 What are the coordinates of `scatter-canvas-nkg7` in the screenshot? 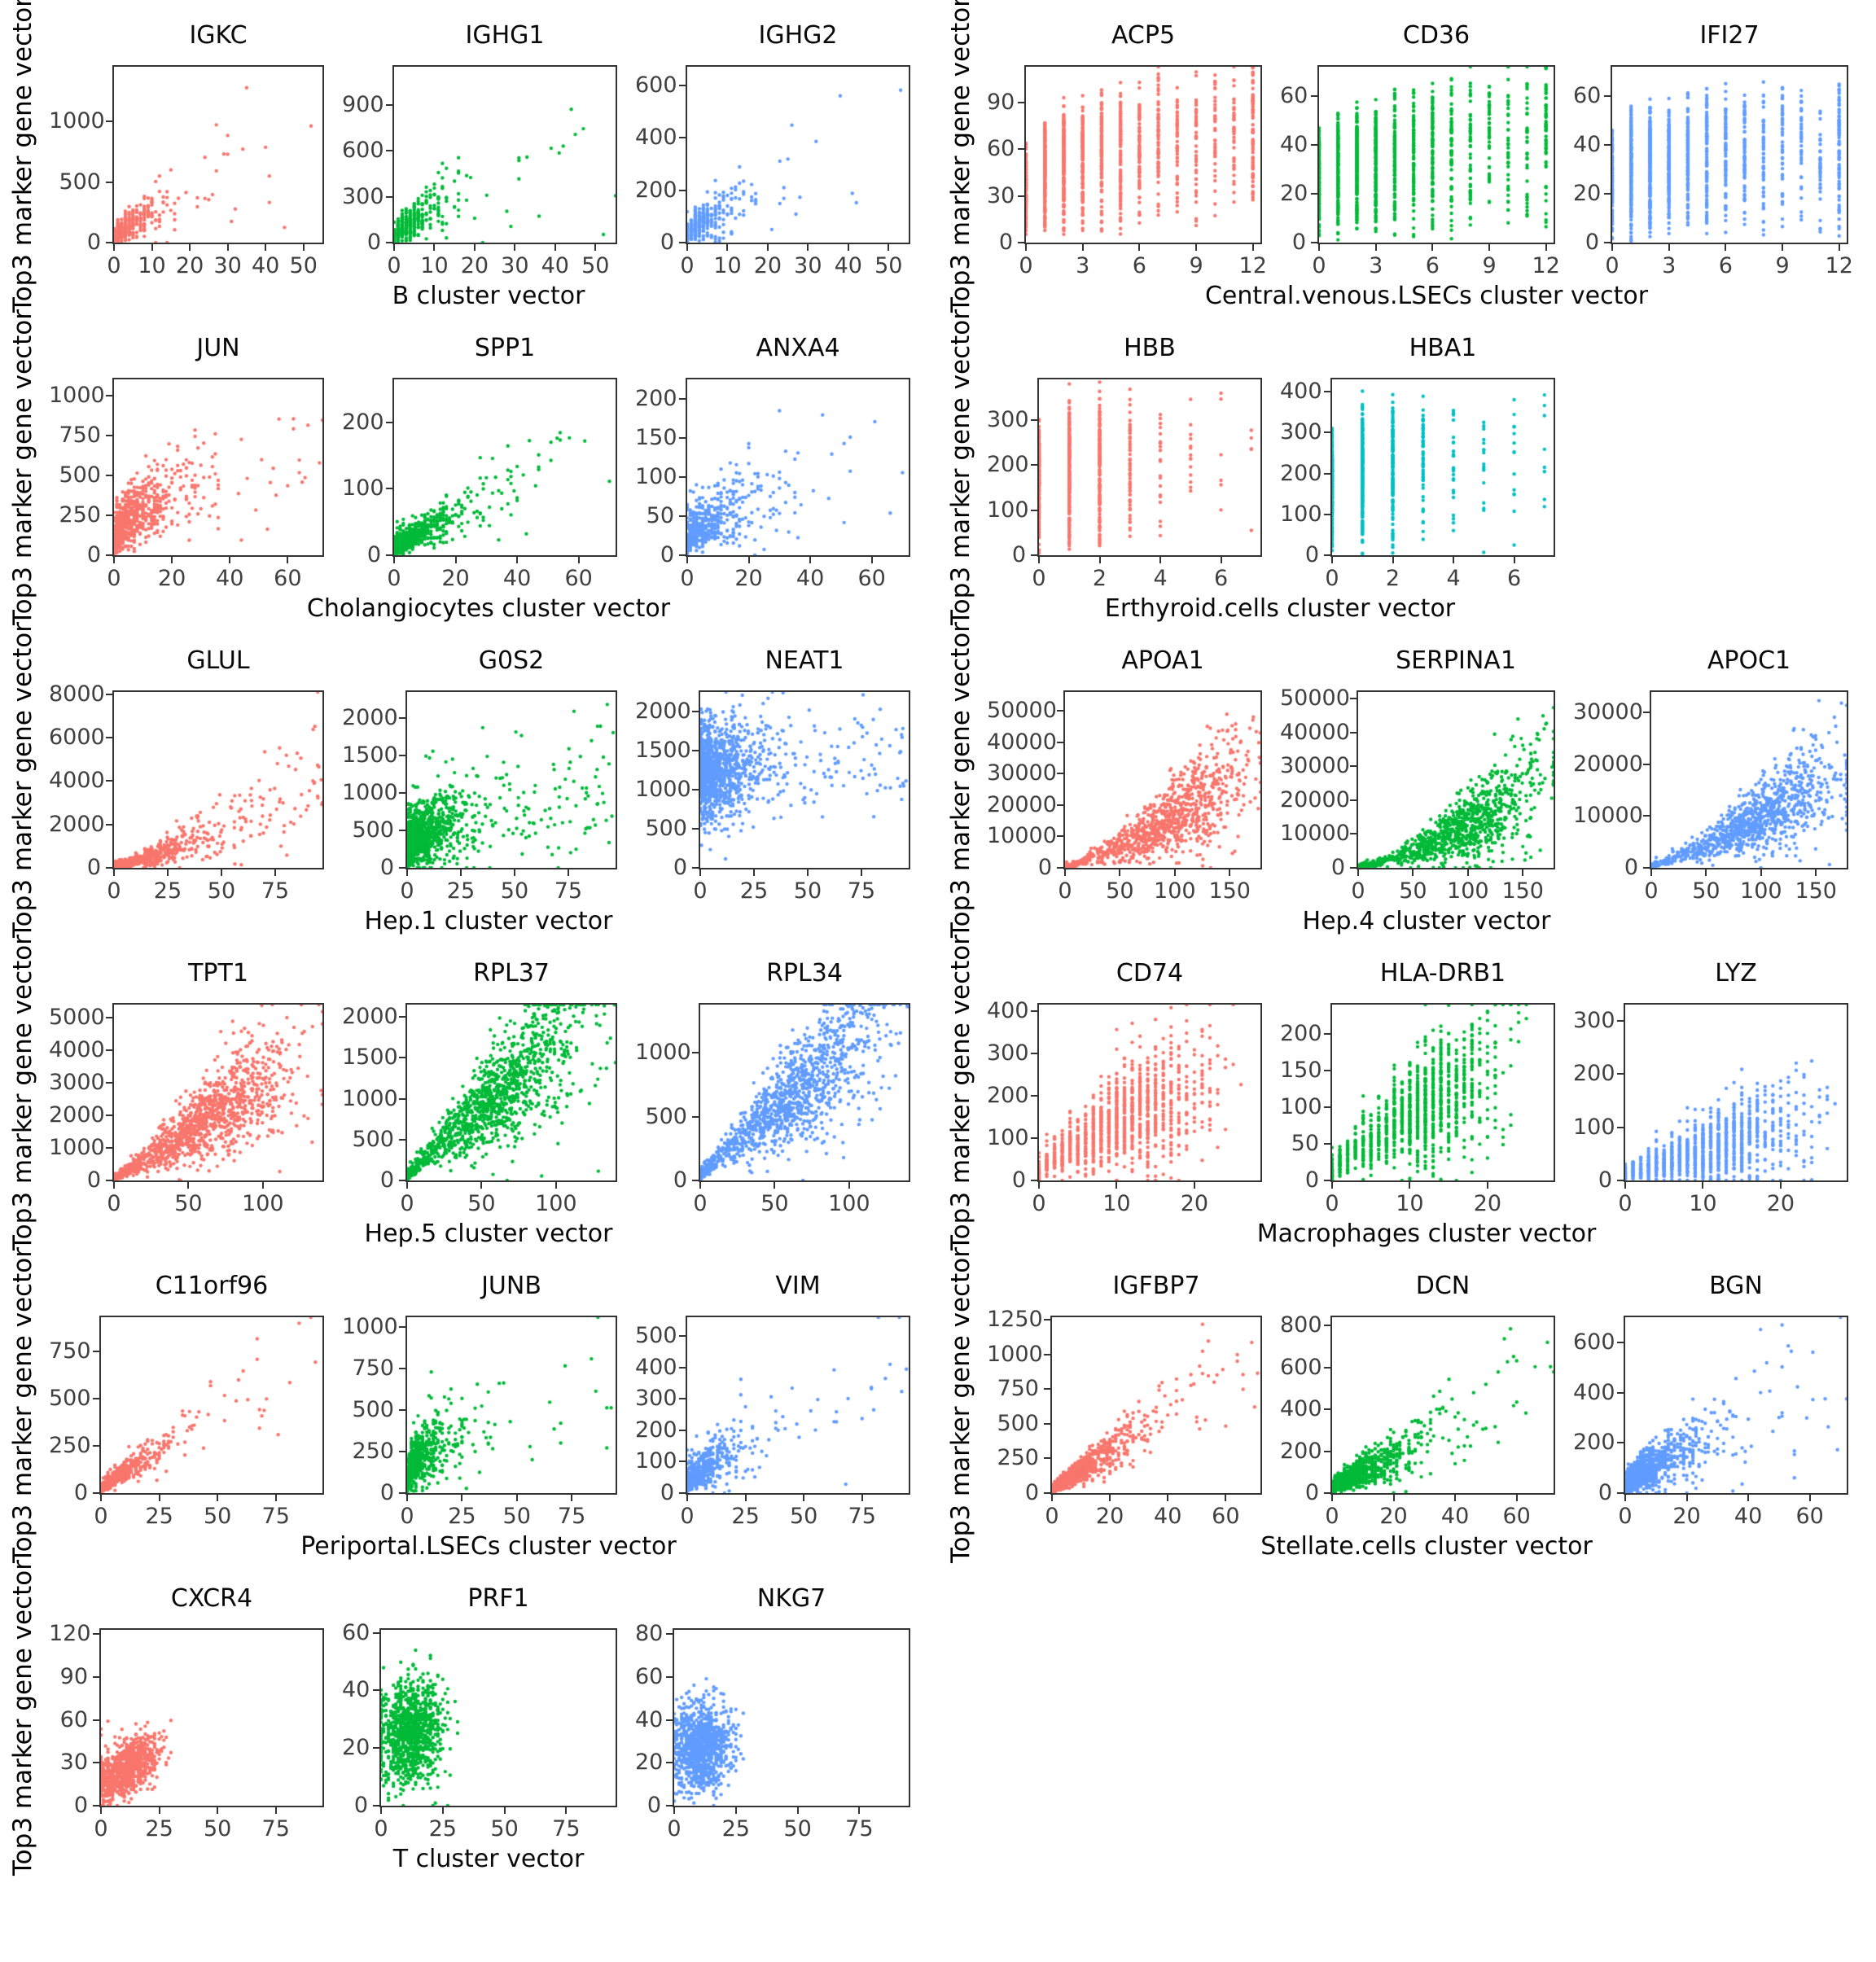 It's located at (792, 1718).